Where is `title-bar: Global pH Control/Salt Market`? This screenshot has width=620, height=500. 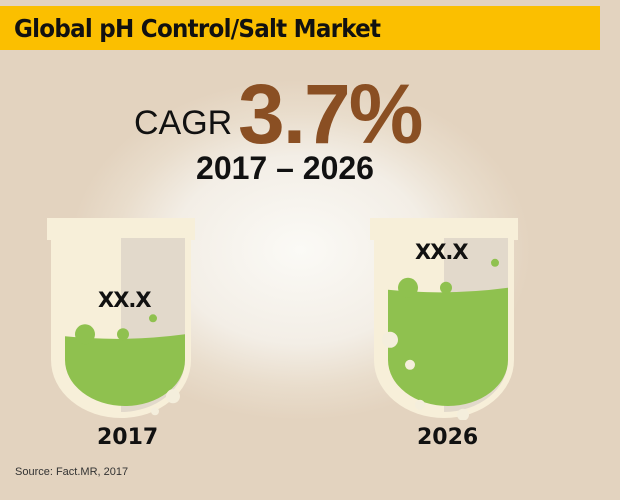
title-bar: Global pH Control/Salt Market is located at coordinates (300, 28).